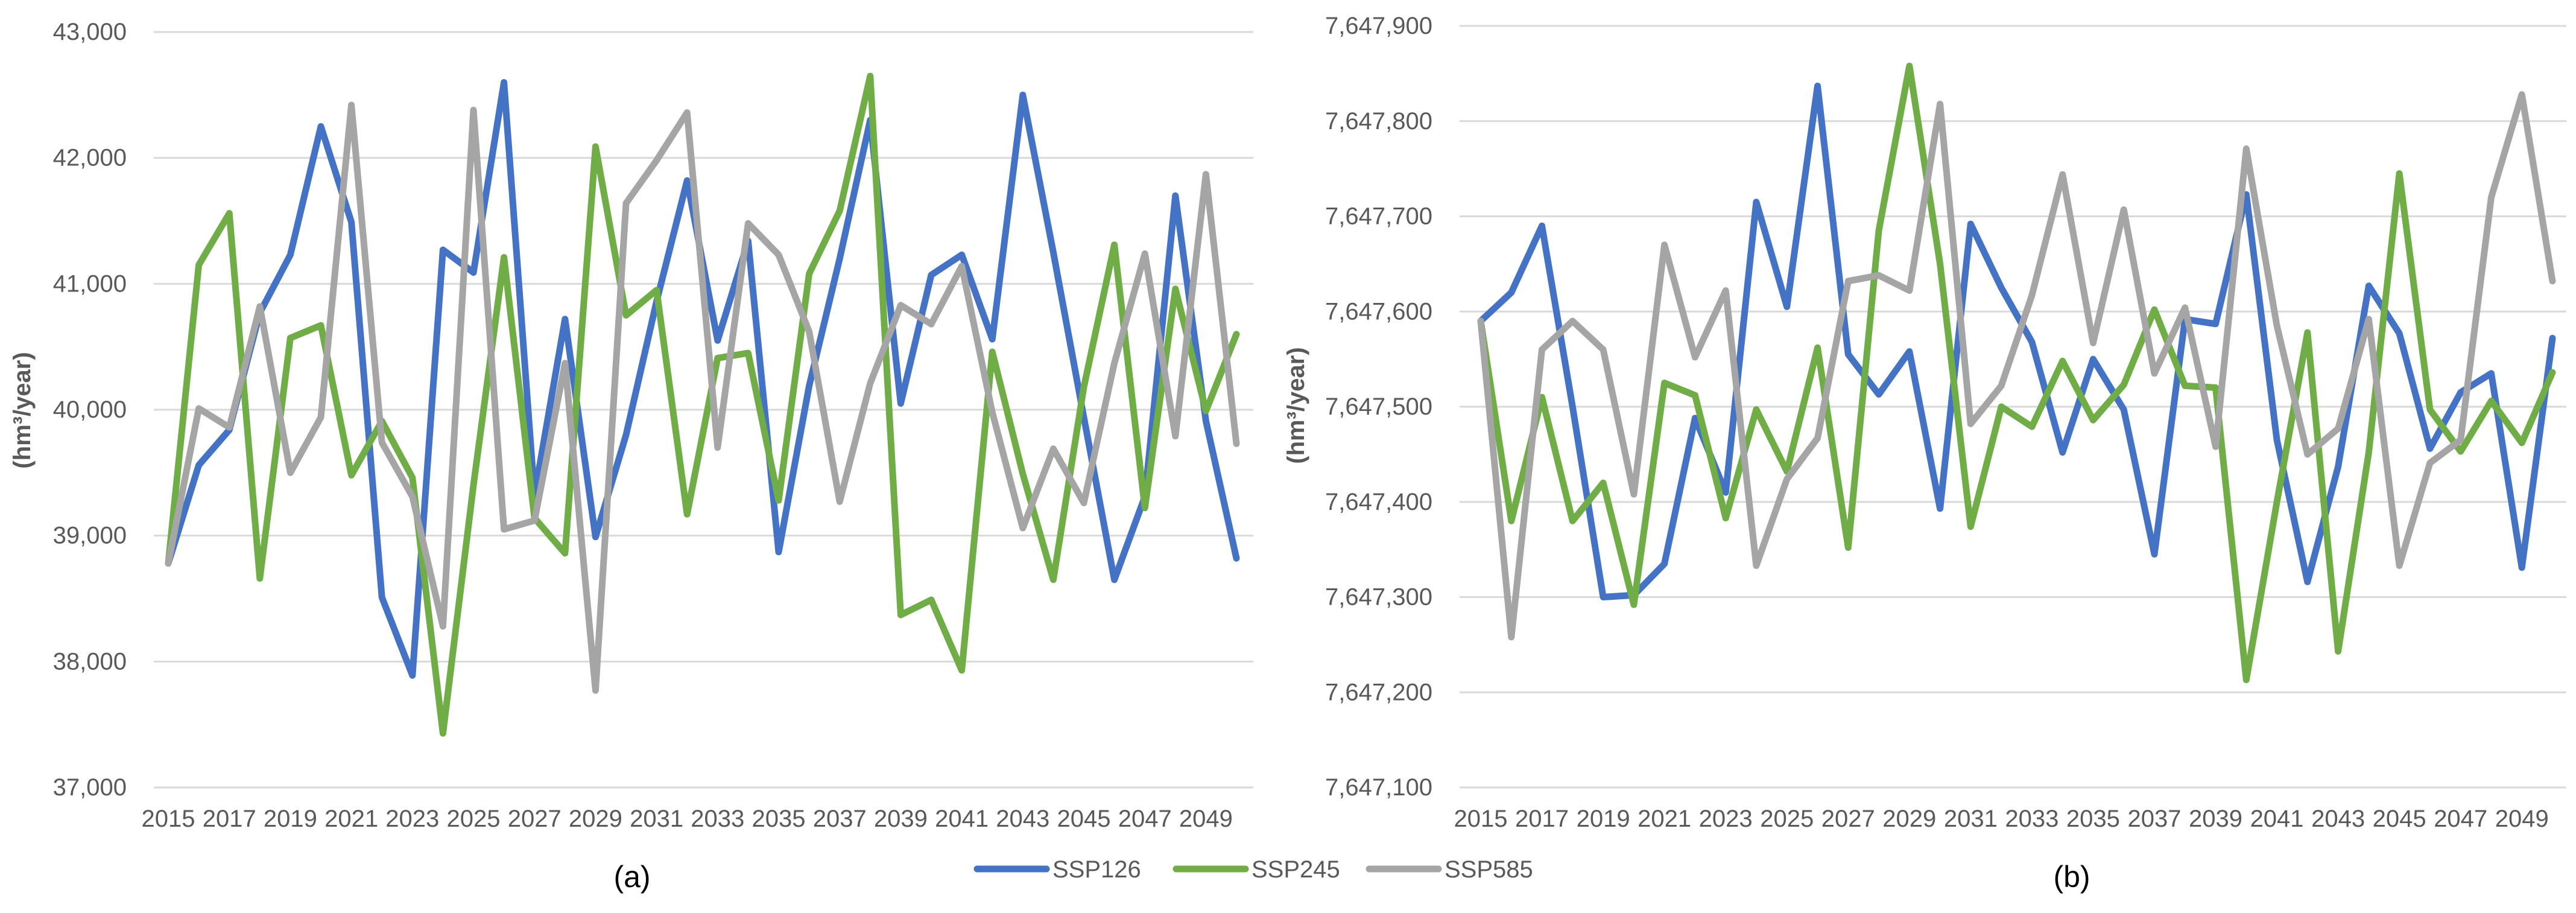 The width and height of the screenshot is (2576, 913). What do you see at coordinates (90, 536) in the screenshot?
I see `y-tick-label: 39,000` at bounding box center [90, 536].